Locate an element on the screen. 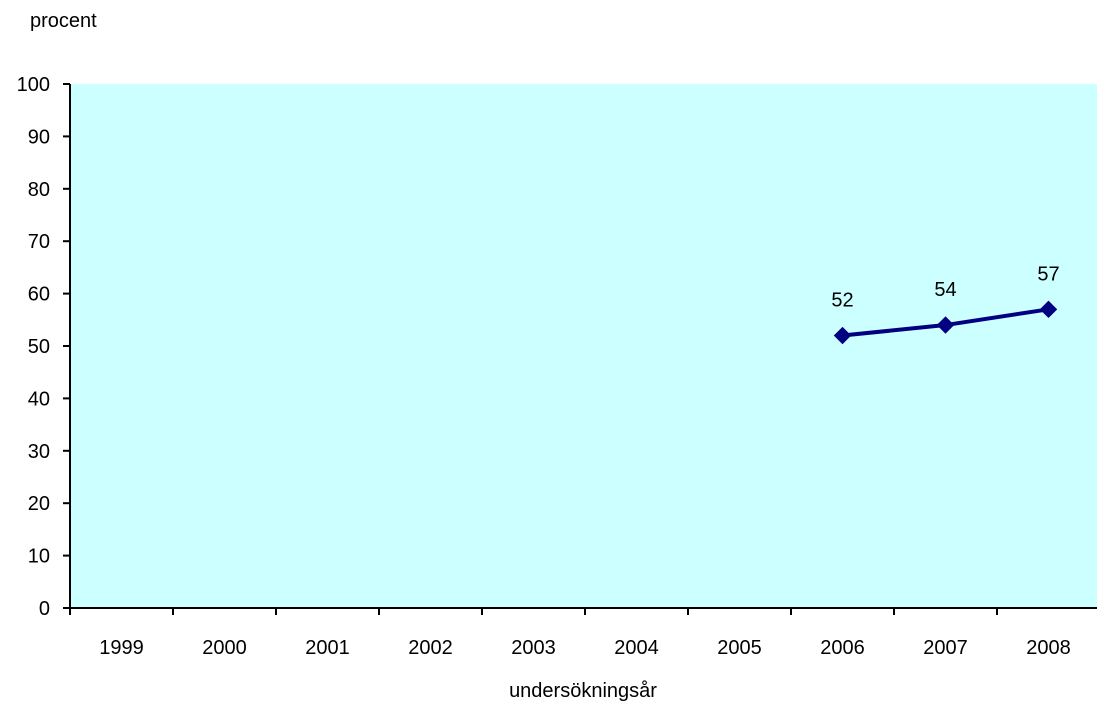  y-axis-ticks: 0 10 20 30 40 50 60 70 80 90 100 is located at coordinates (43, 347).